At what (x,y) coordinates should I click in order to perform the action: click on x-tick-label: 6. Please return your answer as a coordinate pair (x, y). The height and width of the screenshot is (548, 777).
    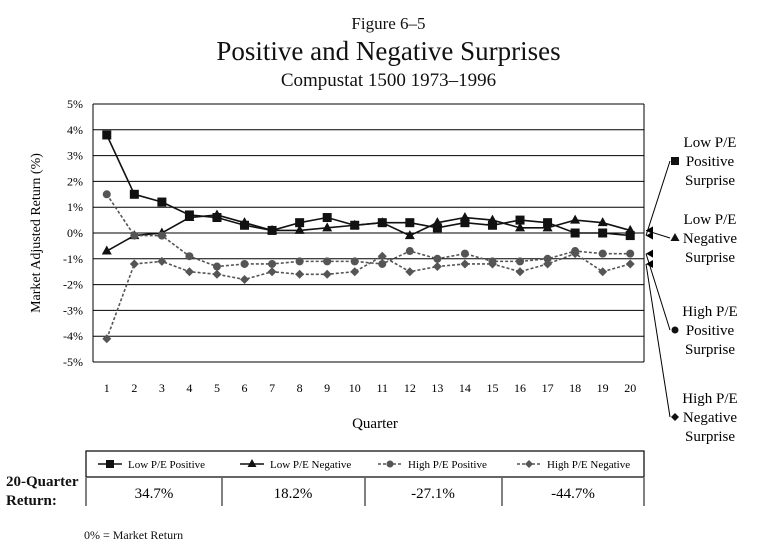
    Looking at the image, I should click on (245, 388).